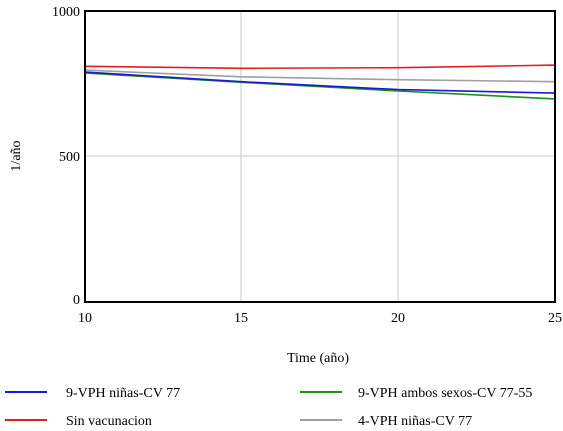  What do you see at coordinates (241, 318) in the screenshot?
I see `x-tick-label-15: 15` at bounding box center [241, 318].